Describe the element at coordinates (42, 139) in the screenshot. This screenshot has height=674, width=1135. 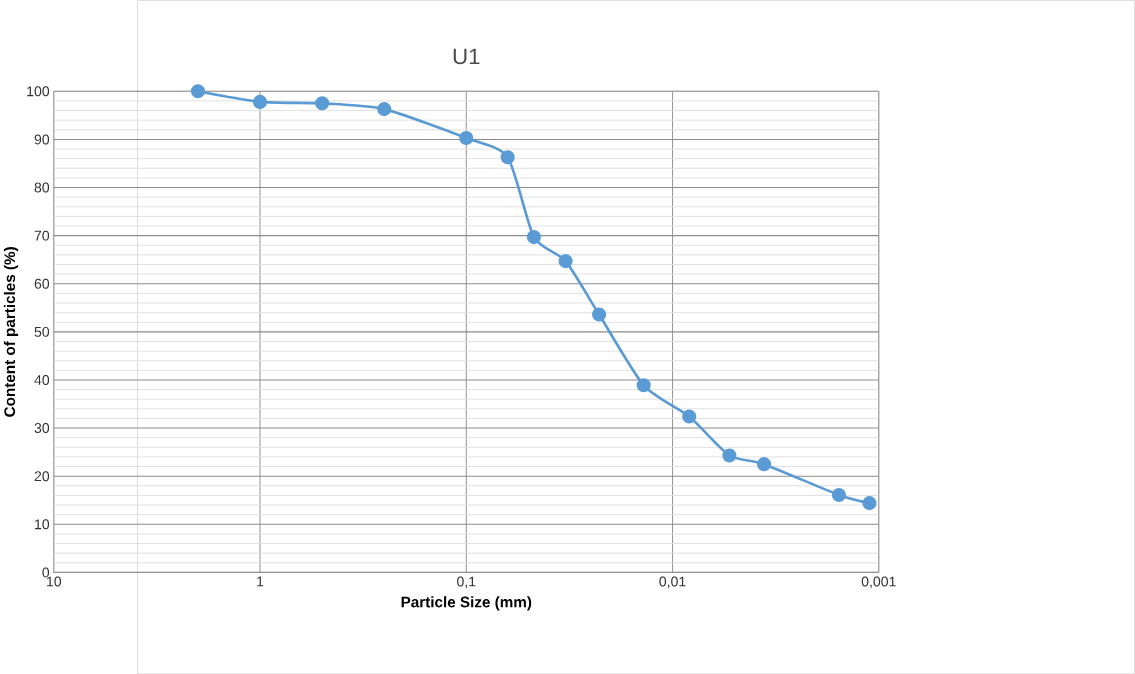
I see `y-tick-label: 90` at that location.